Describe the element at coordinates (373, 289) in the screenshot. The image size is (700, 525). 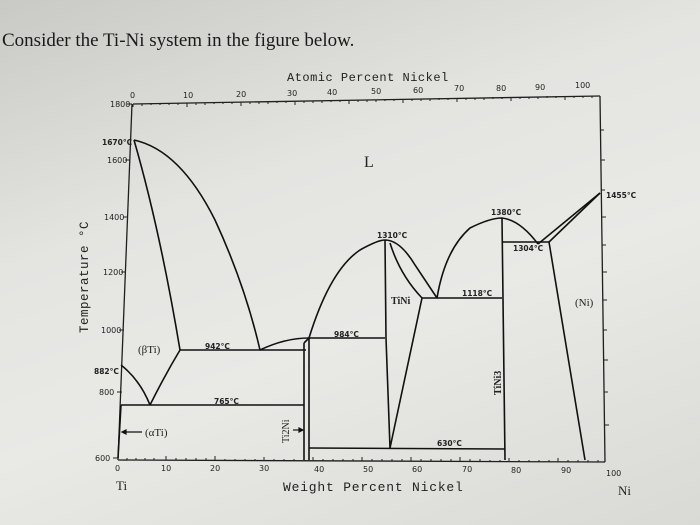
I see `tini-liquidus-dome` at that location.